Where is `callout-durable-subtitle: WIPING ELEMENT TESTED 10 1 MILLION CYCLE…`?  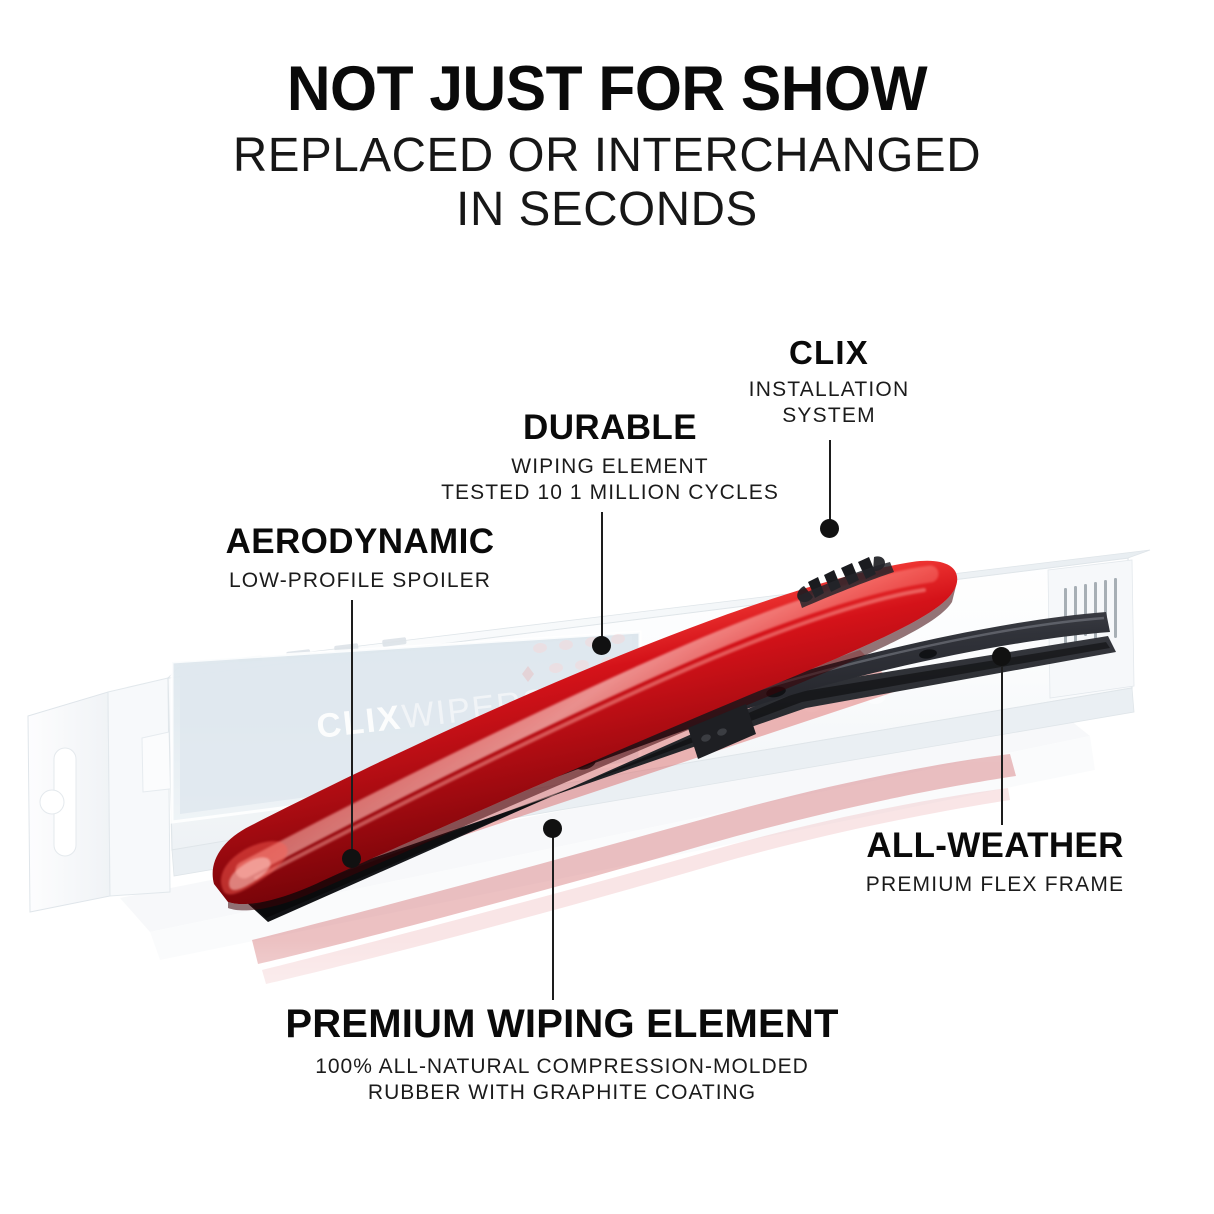
callout-durable-subtitle: WIPING ELEMENT TESTED 10 1 MILLION CYCLE… is located at coordinates (610, 479).